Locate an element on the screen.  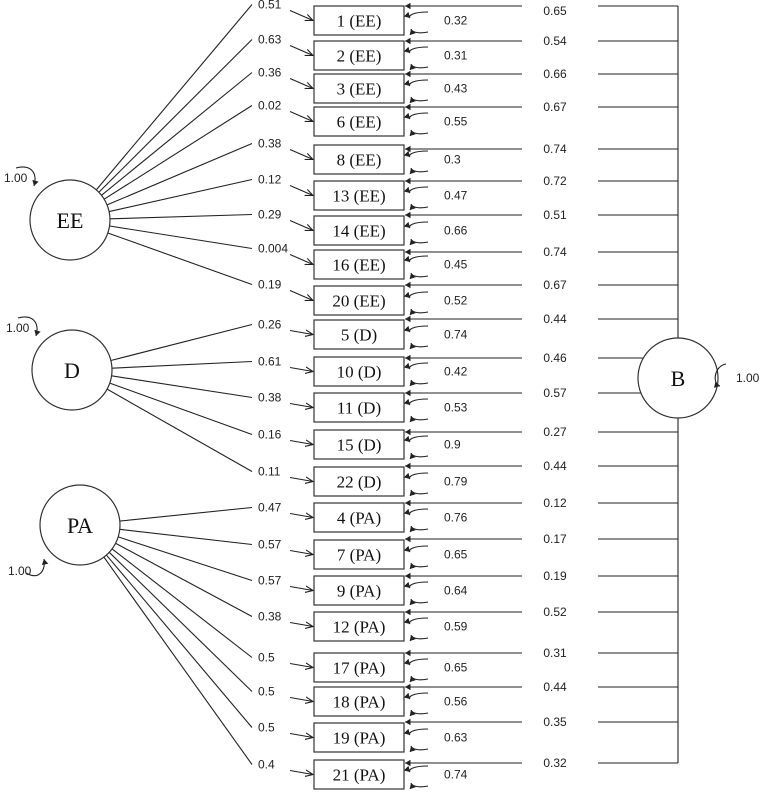
variance-label: 1.00 is located at coordinates (748, 378).